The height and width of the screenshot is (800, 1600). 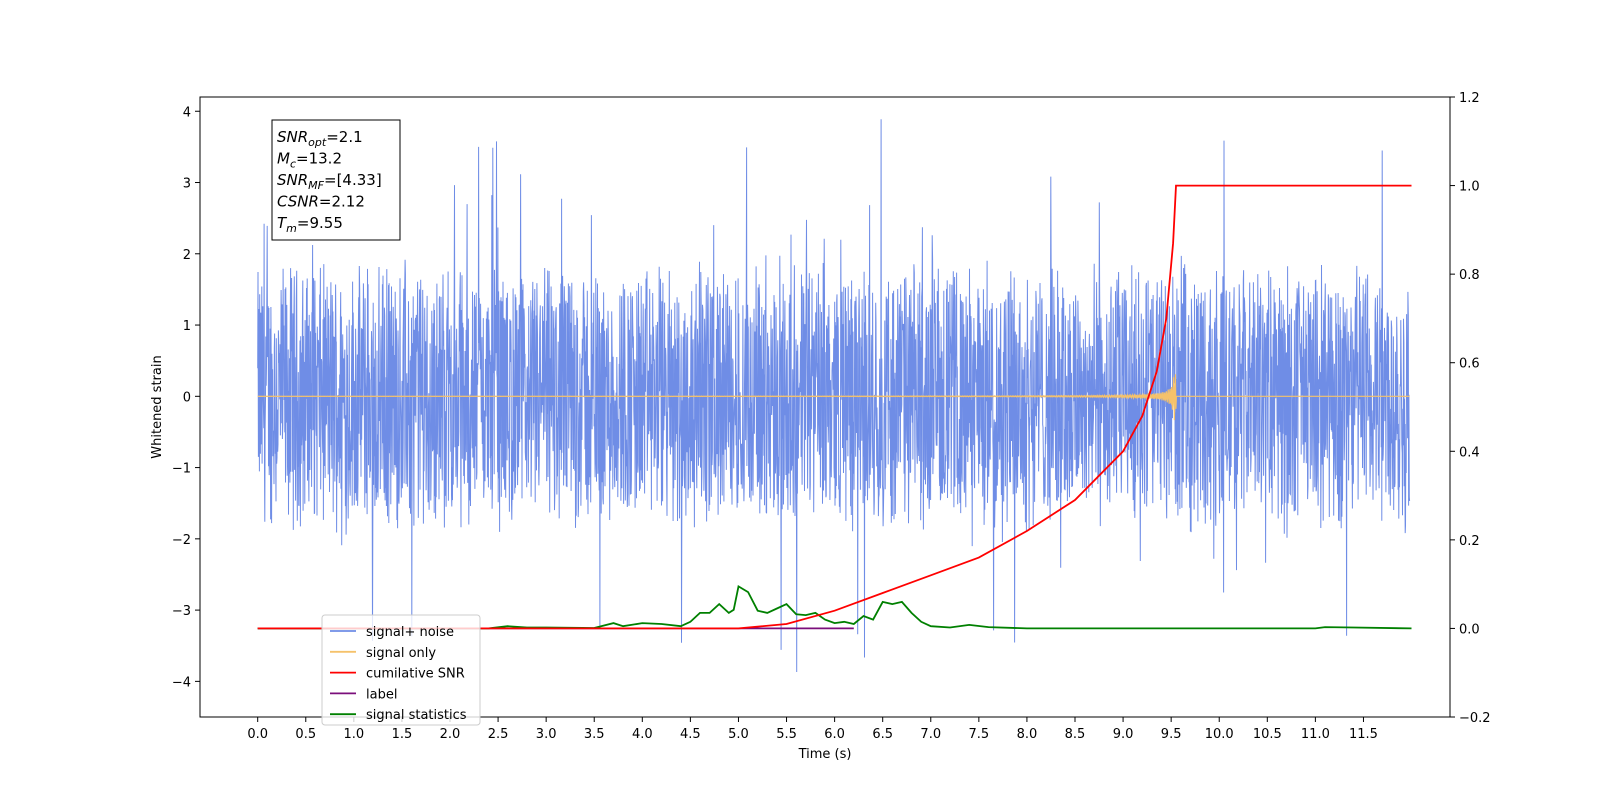 I want to click on x-tick-label: 6.0, so click(x=834, y=734).